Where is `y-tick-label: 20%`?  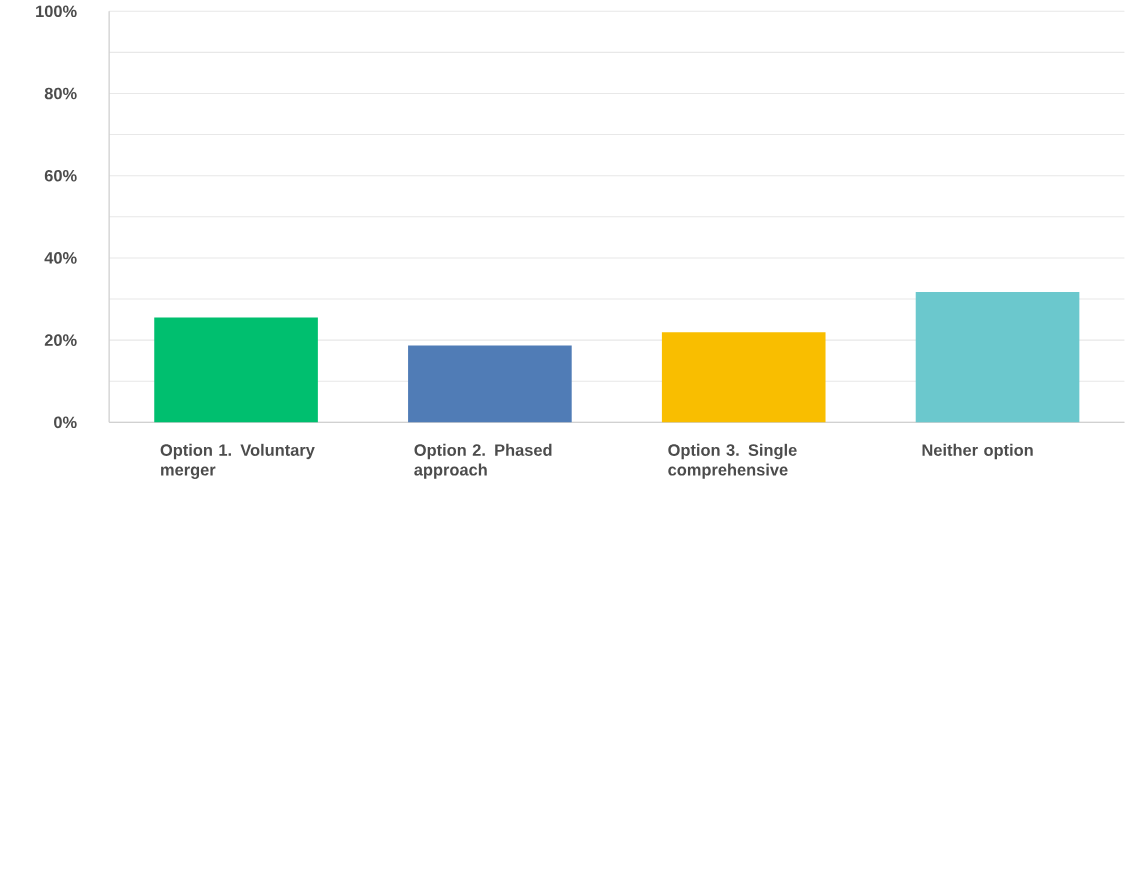
y-tick-label: 20% is located at coordinates (60, 340).